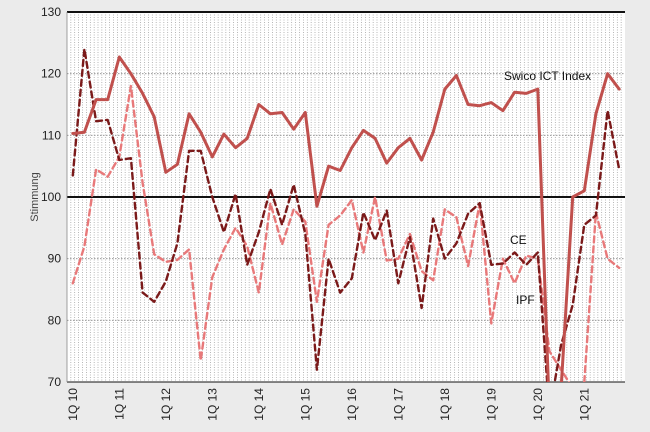 Image resolution: width=650 pixels, height=432 pixels. What do you see at coordinates (518, 240) in the screenshot?
I see `annotation-ce: CE` at bounding box center [518, 240].